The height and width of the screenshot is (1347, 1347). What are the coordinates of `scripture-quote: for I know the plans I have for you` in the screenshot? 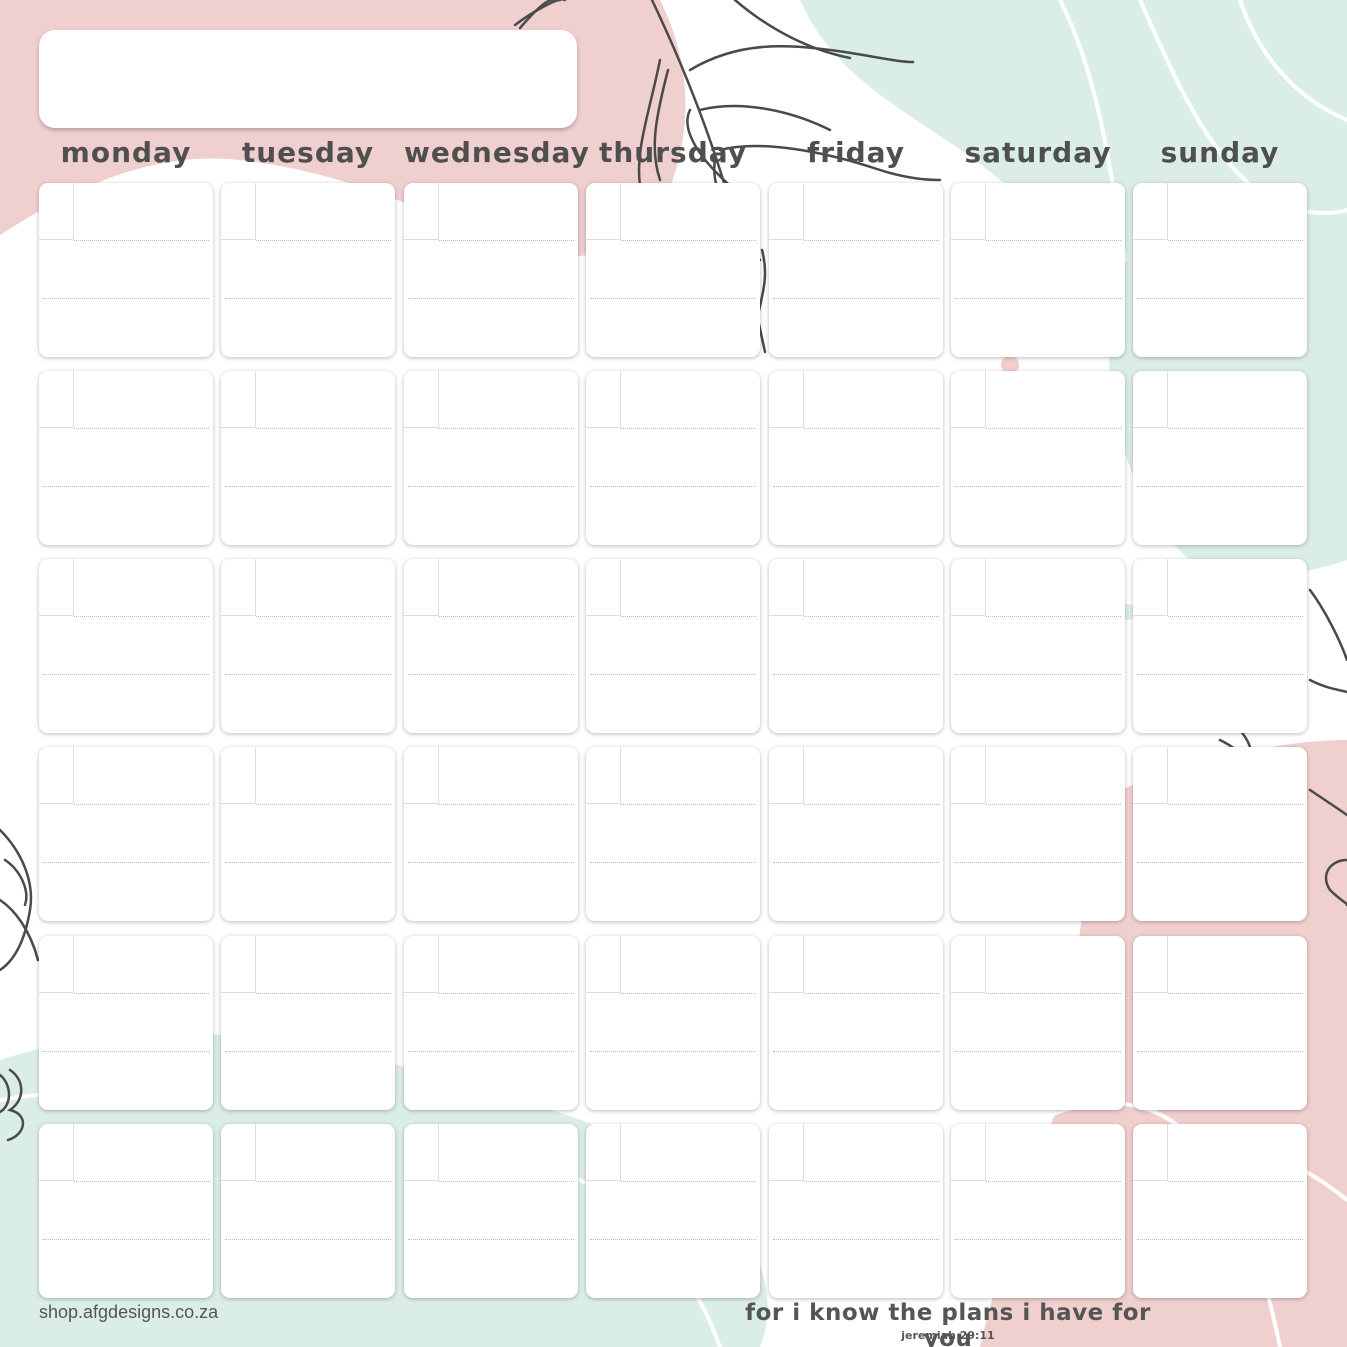 It's located at (948, 1323).